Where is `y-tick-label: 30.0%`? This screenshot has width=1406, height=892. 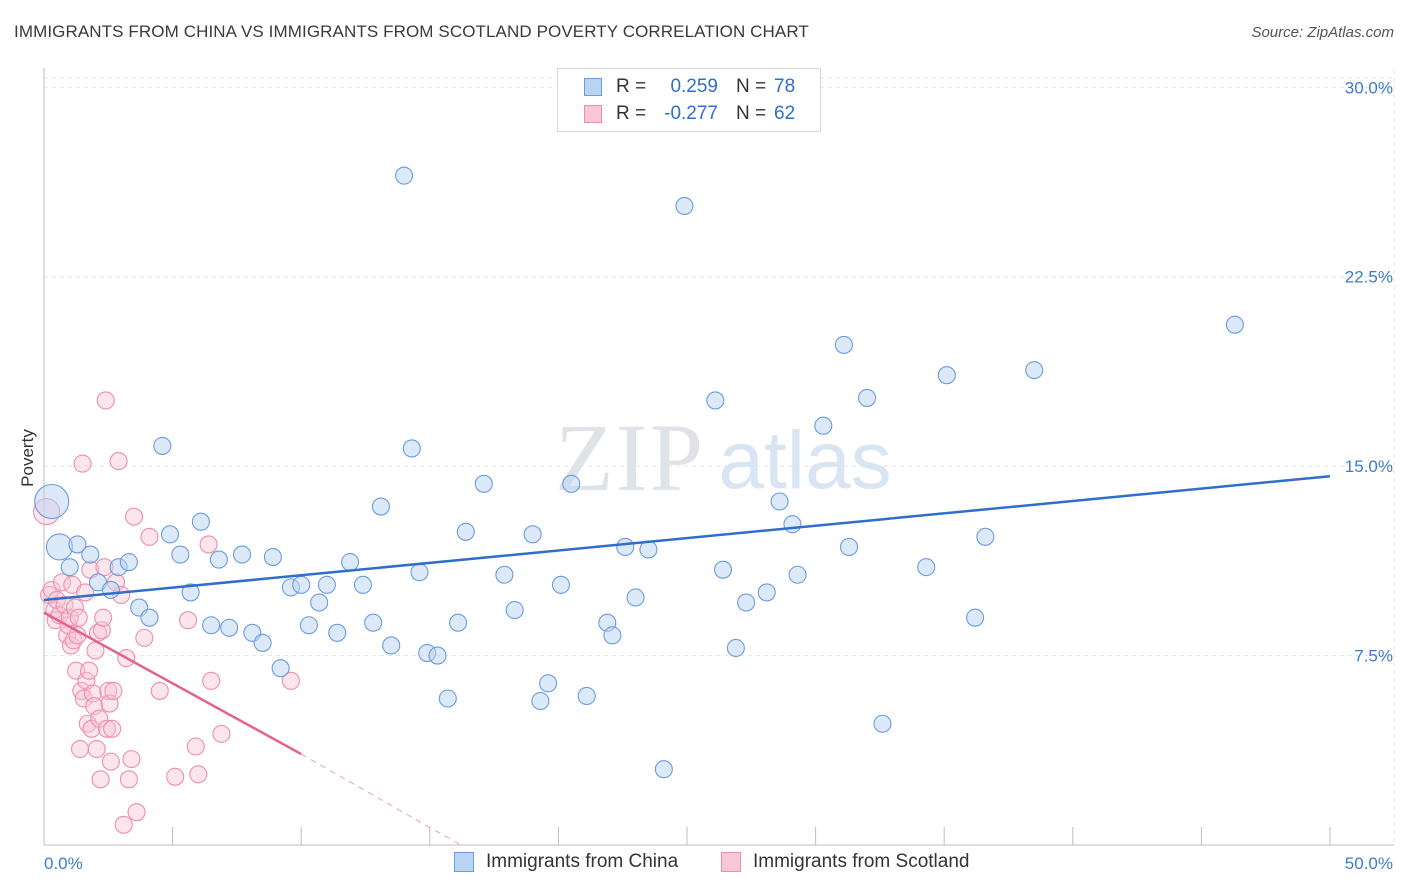
y-tick-label: 30.0% is located at coordinates (1369, 87).